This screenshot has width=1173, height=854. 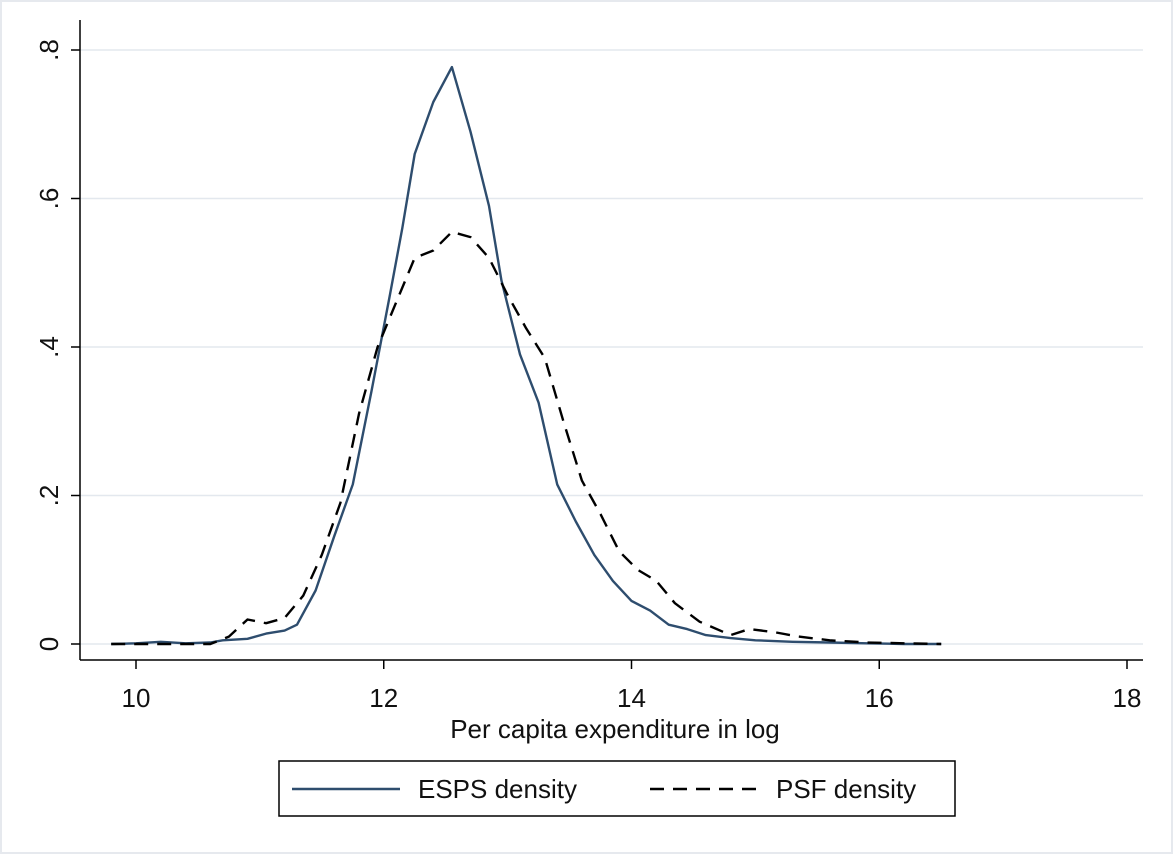 What do you see at coordinates (49, 644) in the screenshot?
I see `y-tick-label-0: 0` at bounding box center [49, 644].